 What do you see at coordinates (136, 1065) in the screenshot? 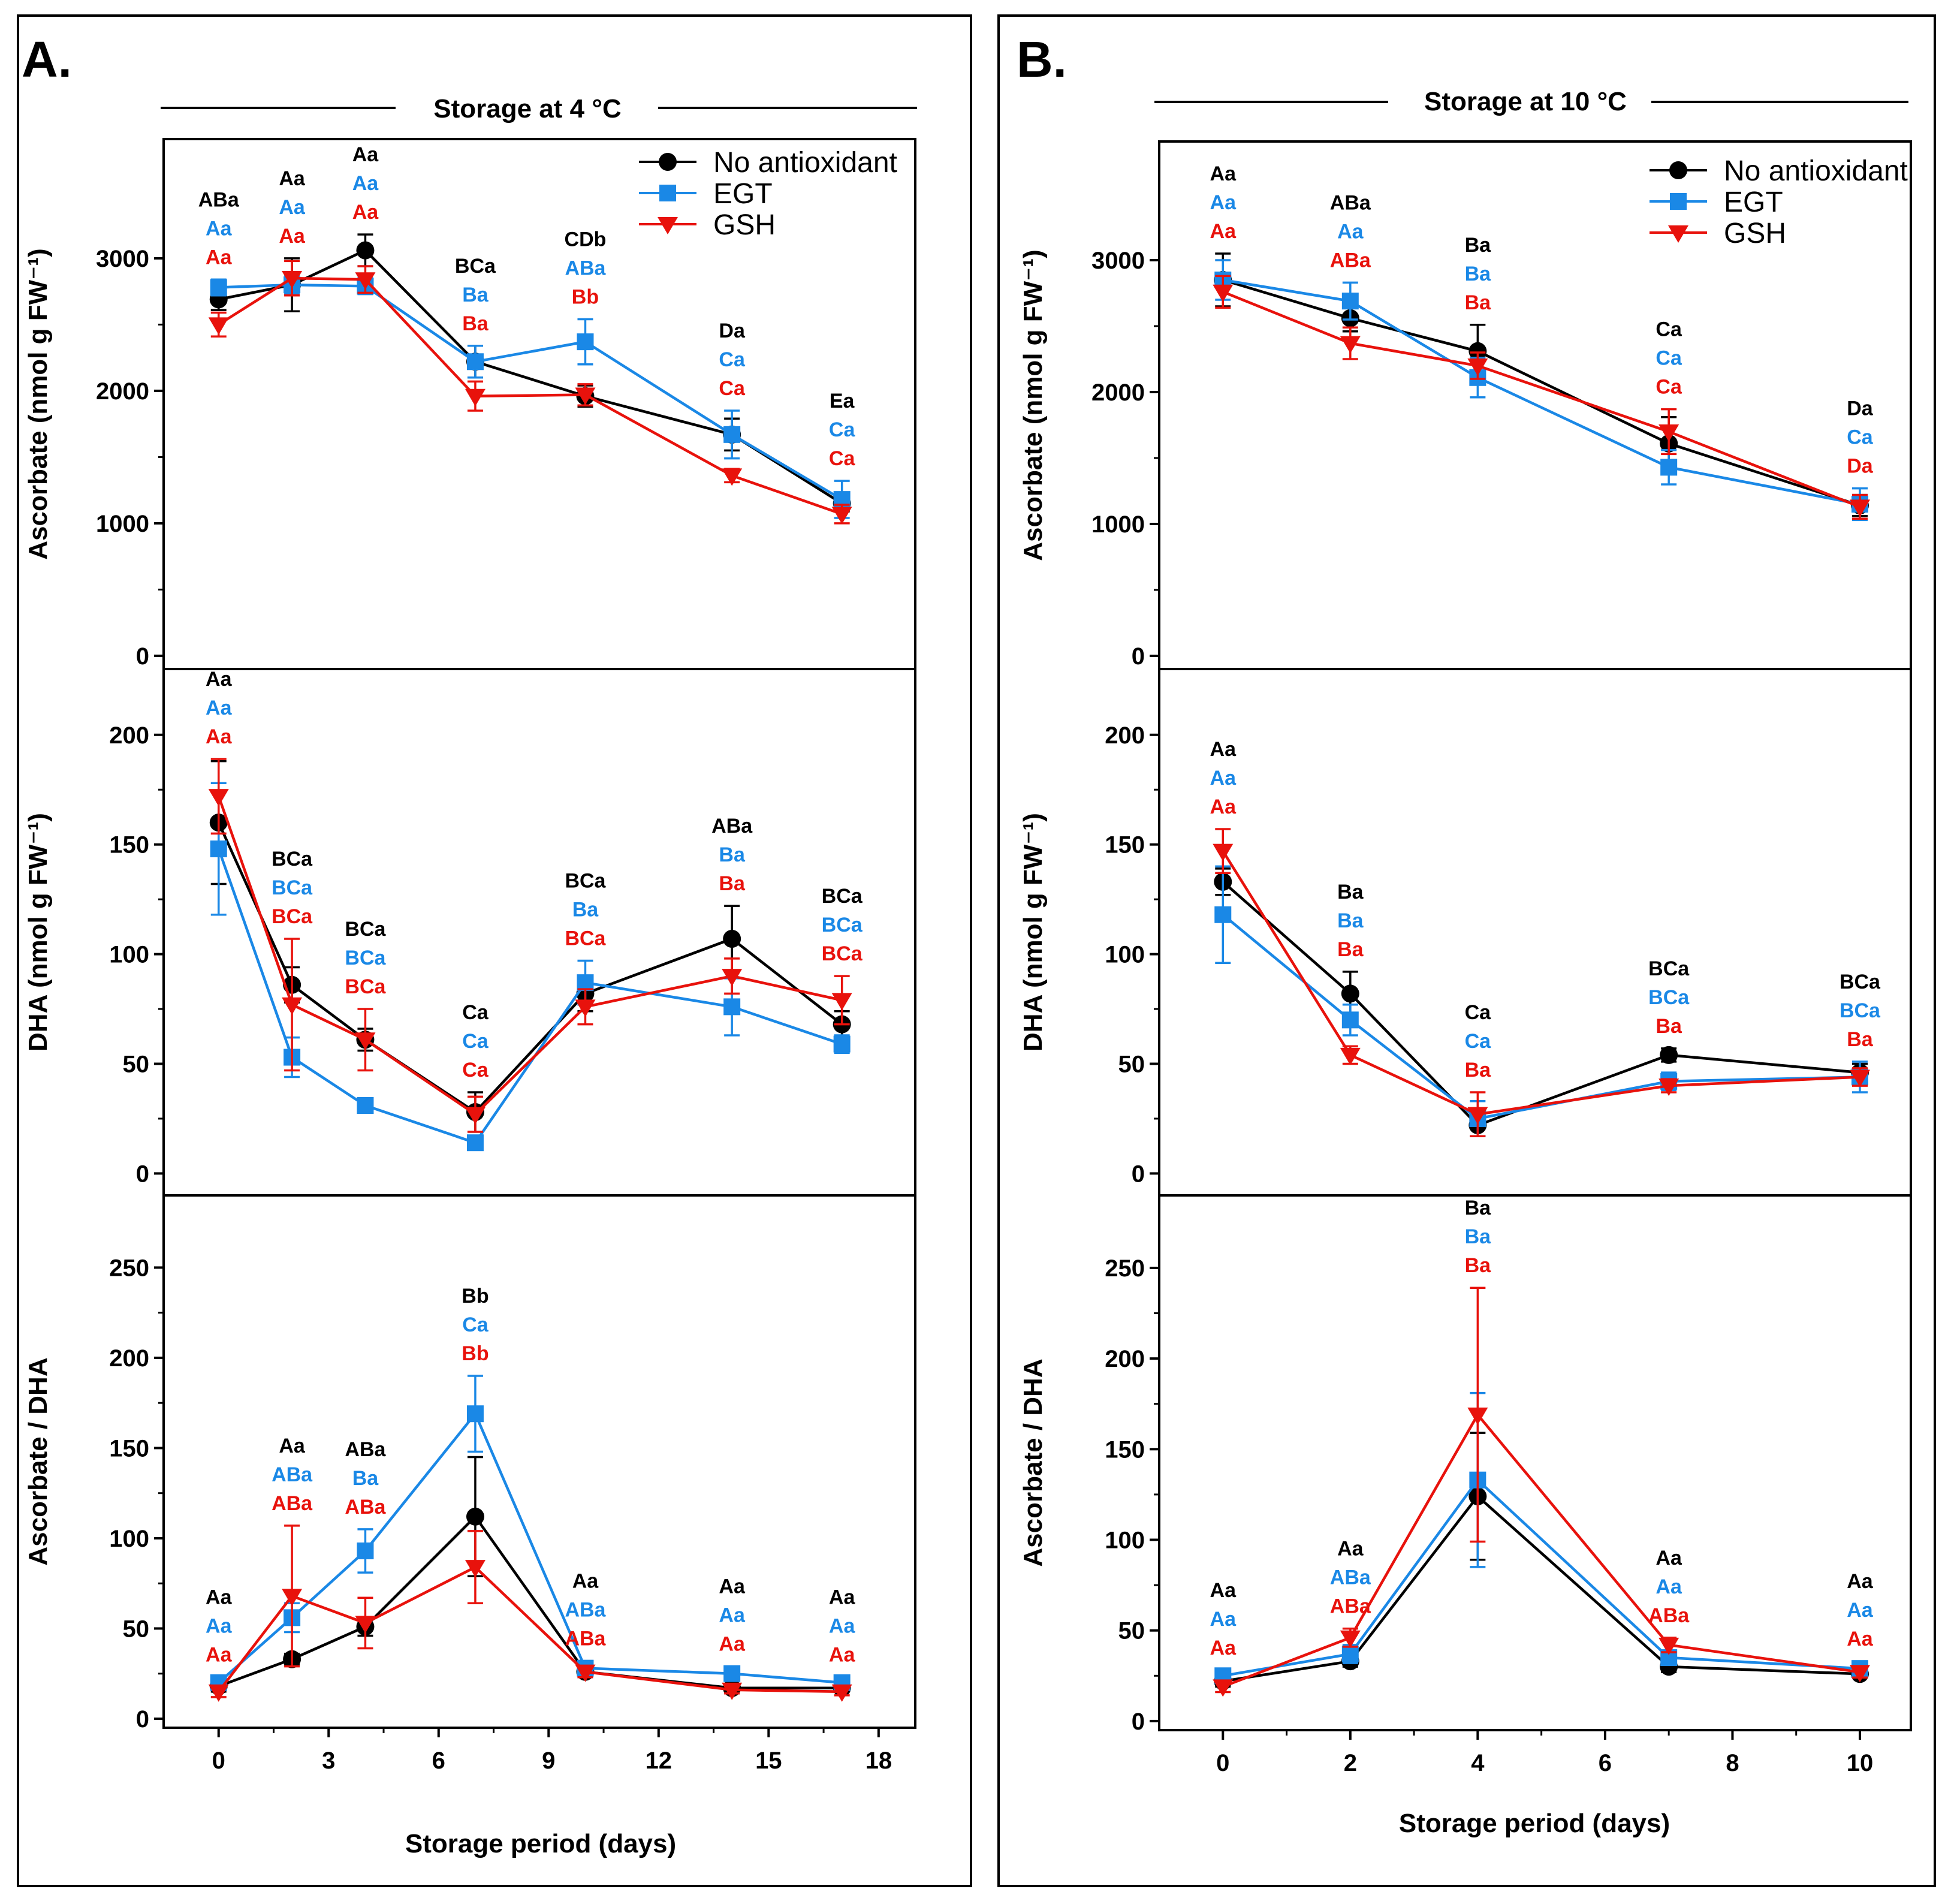
I see `y-tick-label: 50` at bounding box center [136, 1065].